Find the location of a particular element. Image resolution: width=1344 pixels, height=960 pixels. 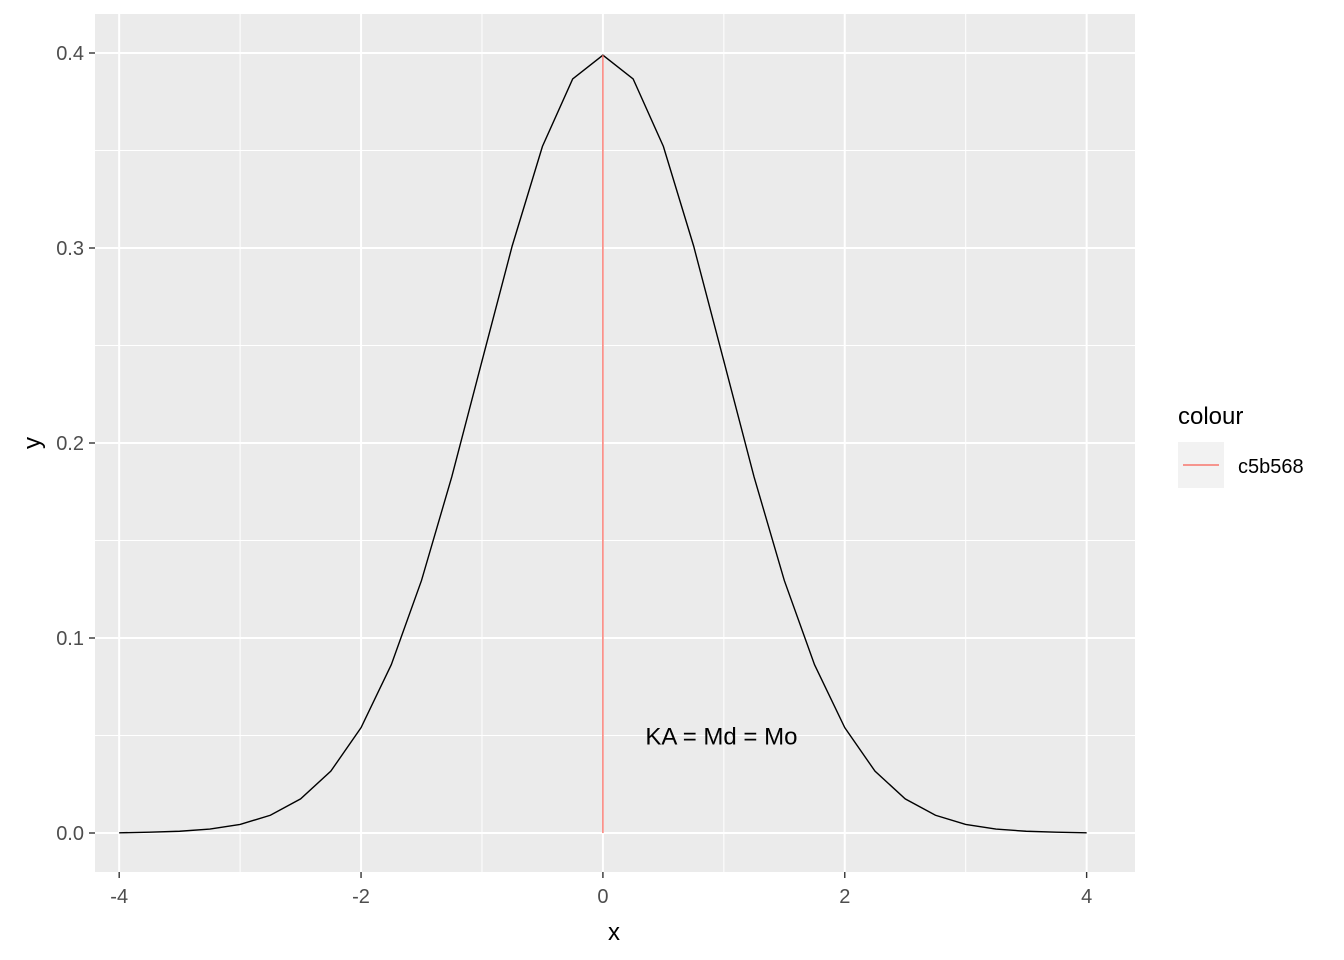

x-tick-label: -4 is located at coordinates (119, 897).